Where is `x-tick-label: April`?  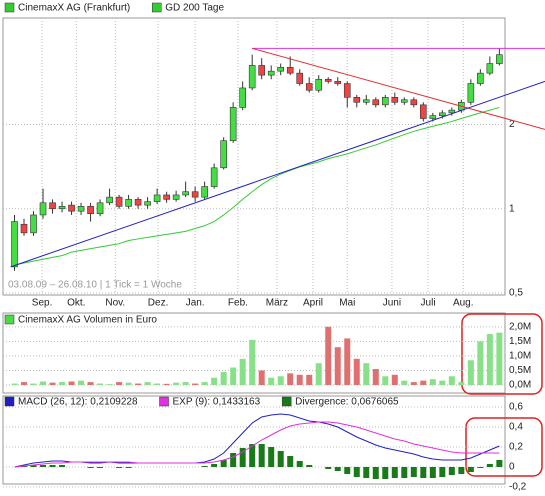
x-tick-label: April is located at coordinates (313, 303).